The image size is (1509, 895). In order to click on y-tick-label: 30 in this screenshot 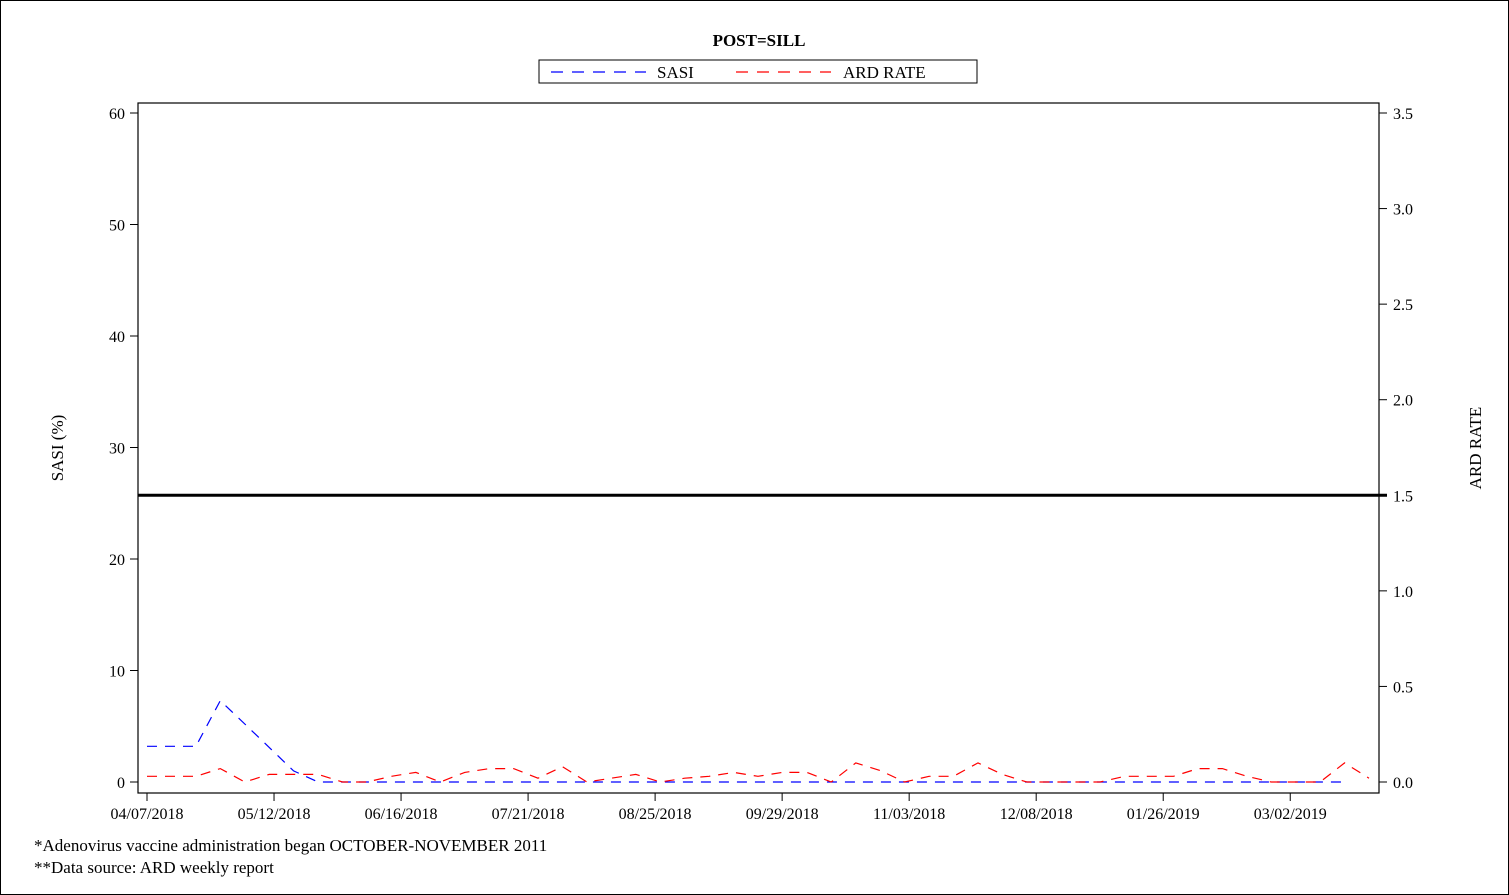, I will do `click(117, 449)`.